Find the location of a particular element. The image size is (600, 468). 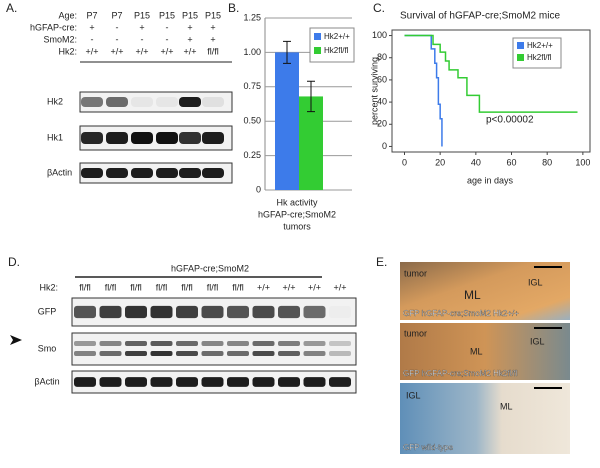

annotation: p<0.00002 is located at coordinates (510, 120).